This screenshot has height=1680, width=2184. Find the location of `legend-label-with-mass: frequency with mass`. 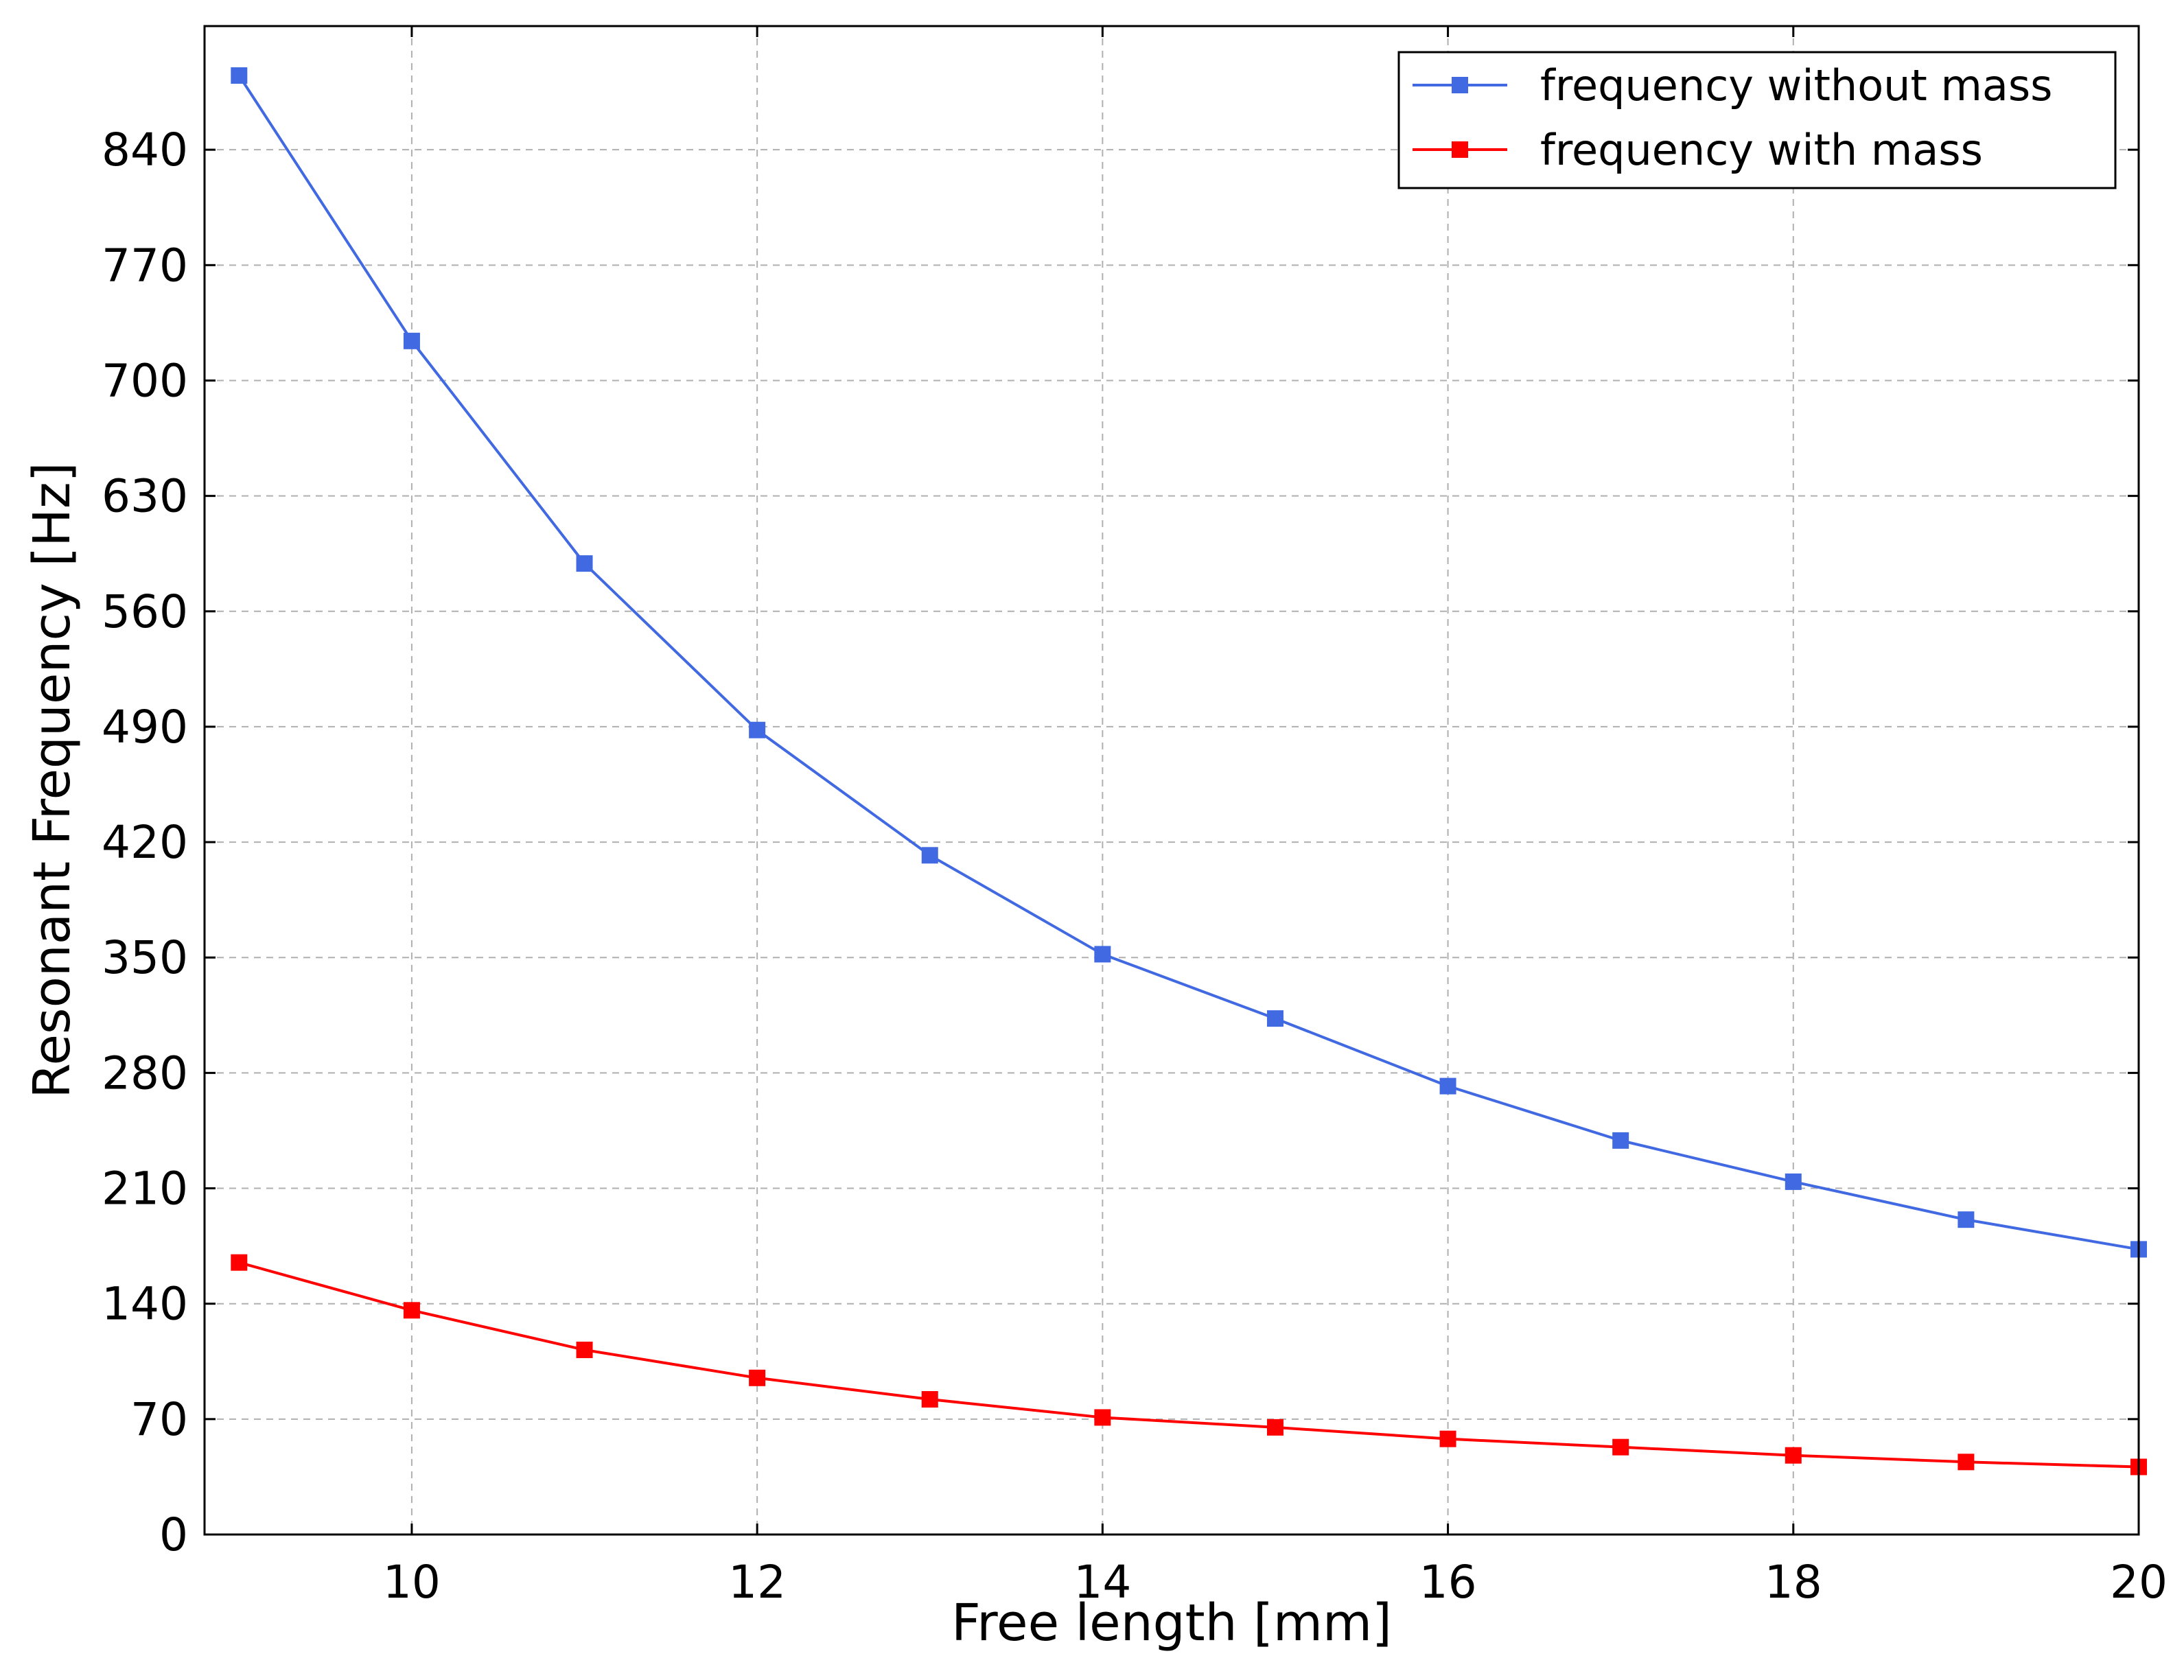

legend-label-with-mass: frequency with mass is located at coordinates (1761, 150).